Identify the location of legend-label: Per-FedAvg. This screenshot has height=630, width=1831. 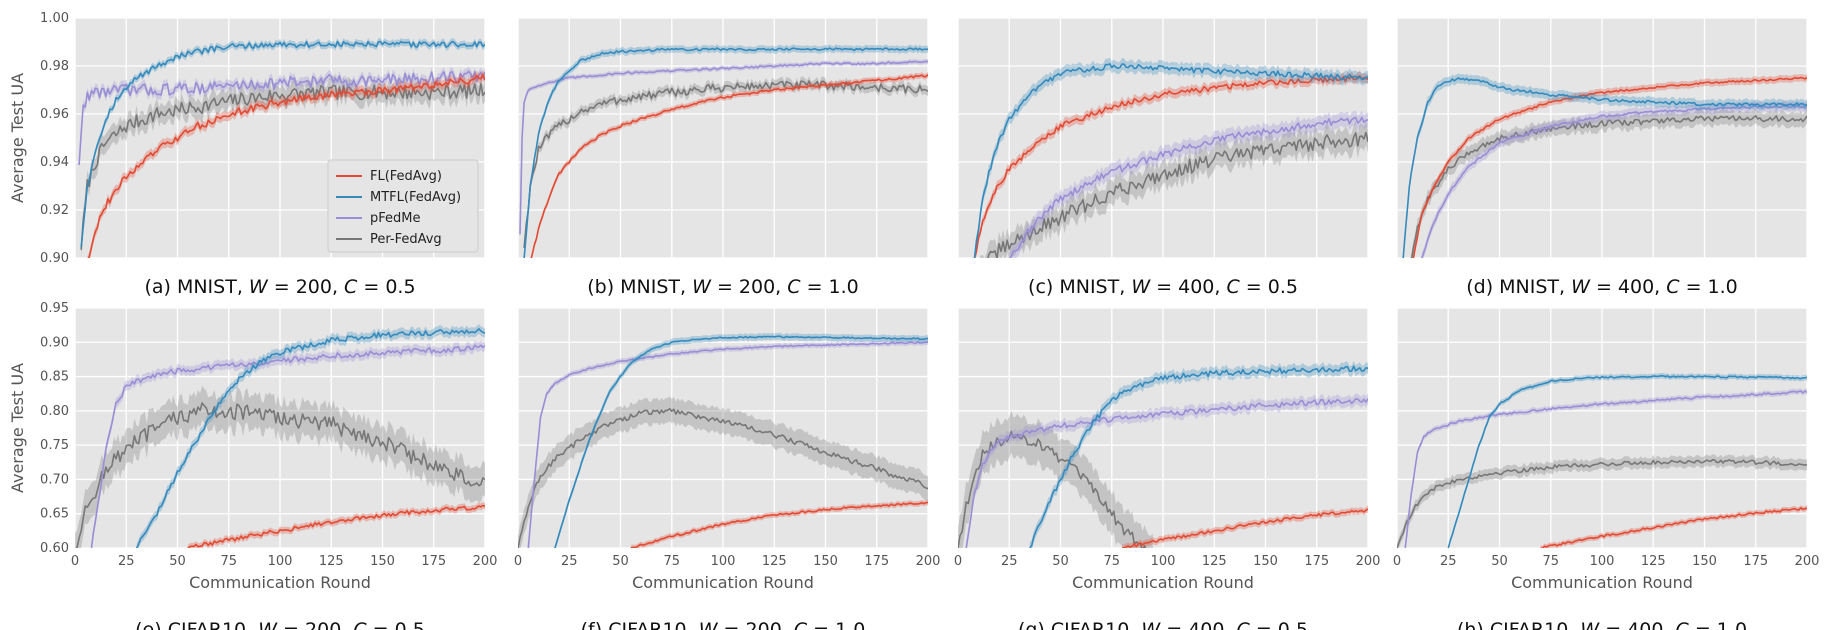
(406, 239).